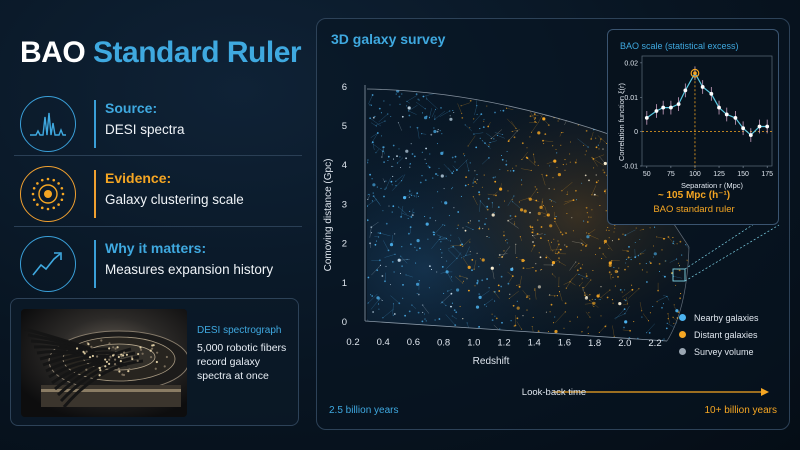 The width and height of the screenshot is (800, 450). Describe the element at coordinates (564, 343) in the screenshot. I see `x-tick-label: 1.6` at that location.